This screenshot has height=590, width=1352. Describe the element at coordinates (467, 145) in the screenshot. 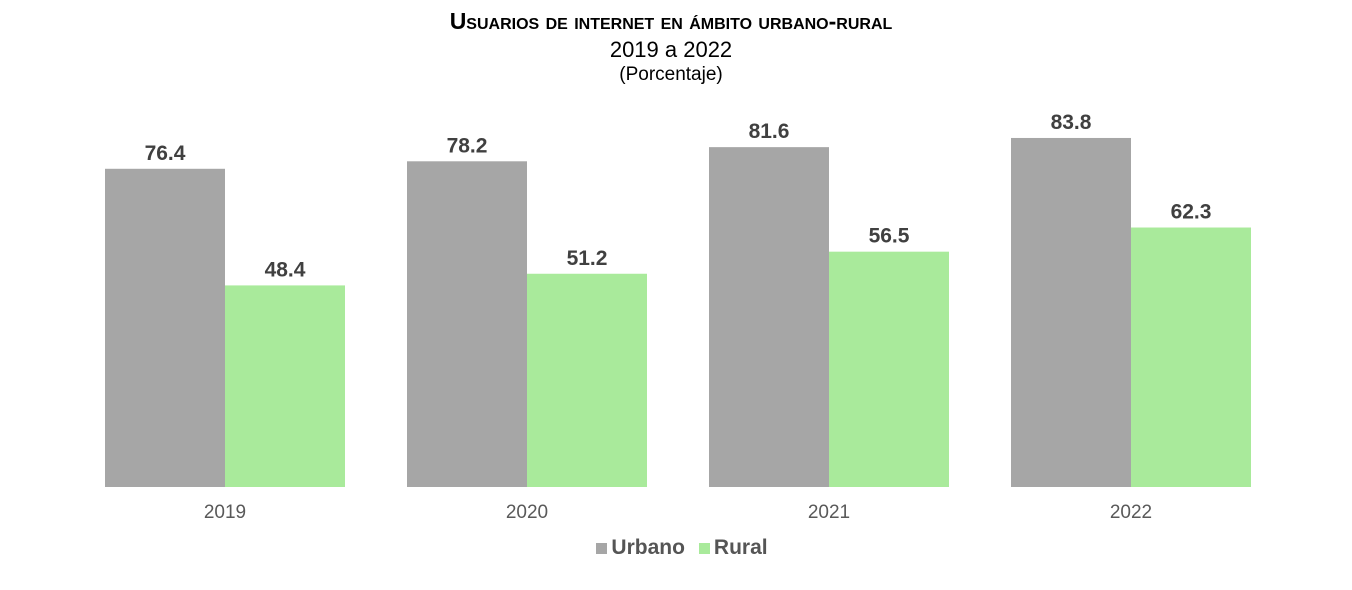

I see `data-label-urbano-2020: 78.2` at that location.